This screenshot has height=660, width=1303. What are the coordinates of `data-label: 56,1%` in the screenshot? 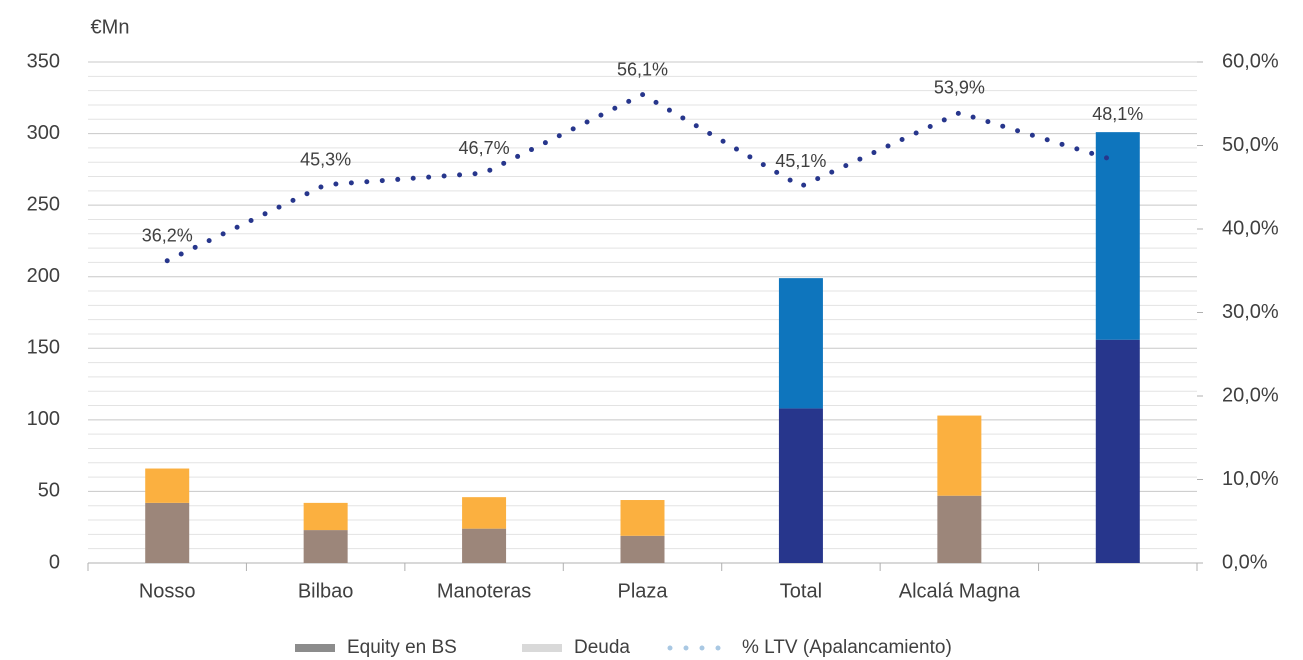 It's located at (642, 69).